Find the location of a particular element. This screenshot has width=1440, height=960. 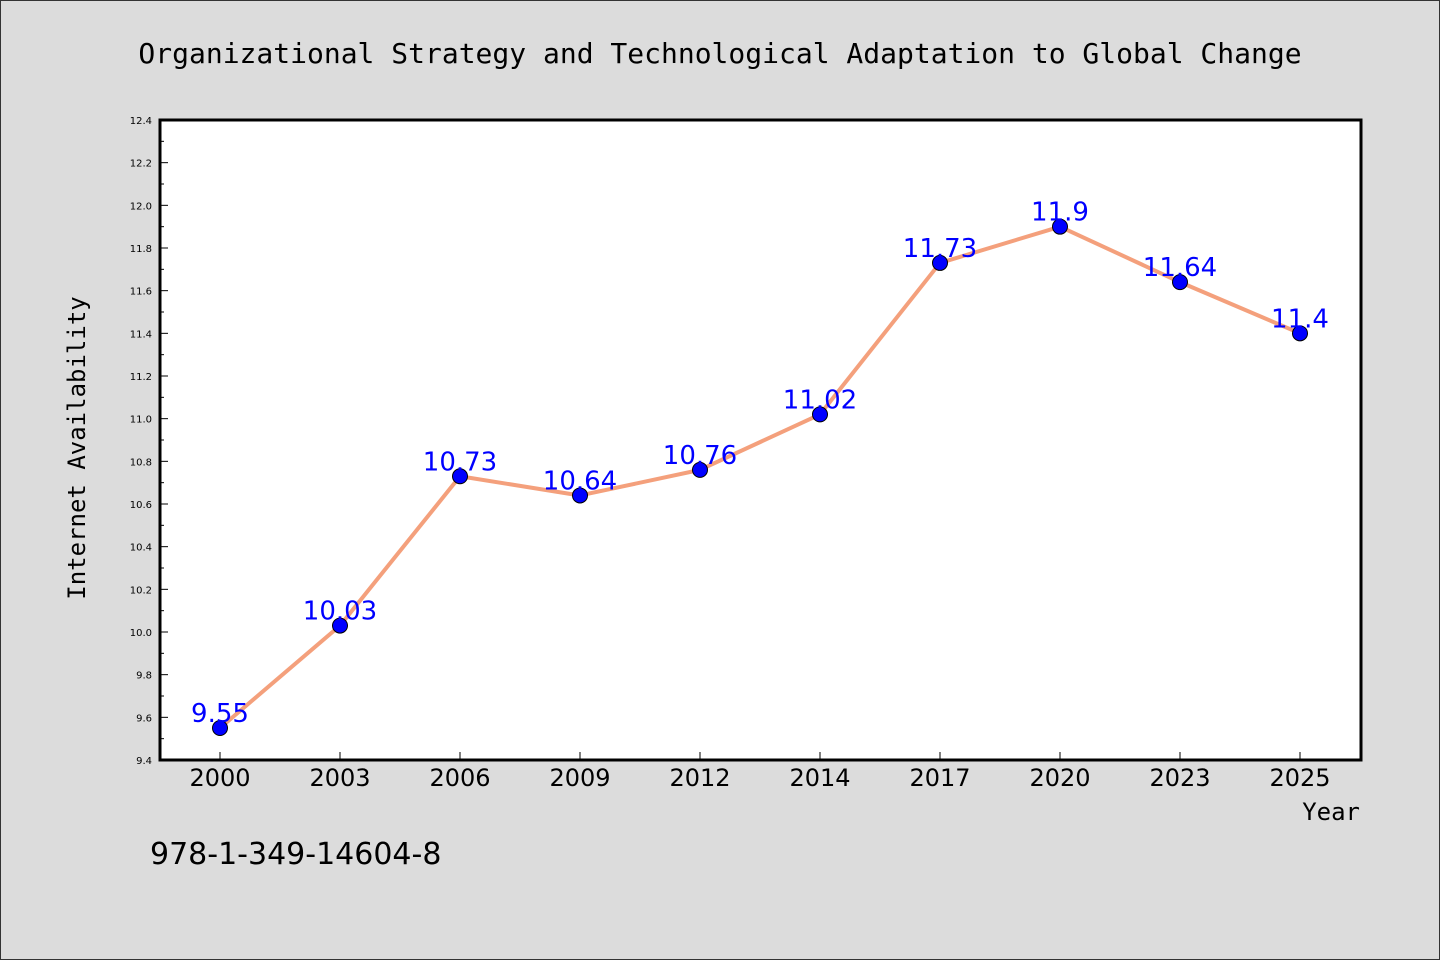

y-tick-label: 12.2 is located at coordinates (141, 164).